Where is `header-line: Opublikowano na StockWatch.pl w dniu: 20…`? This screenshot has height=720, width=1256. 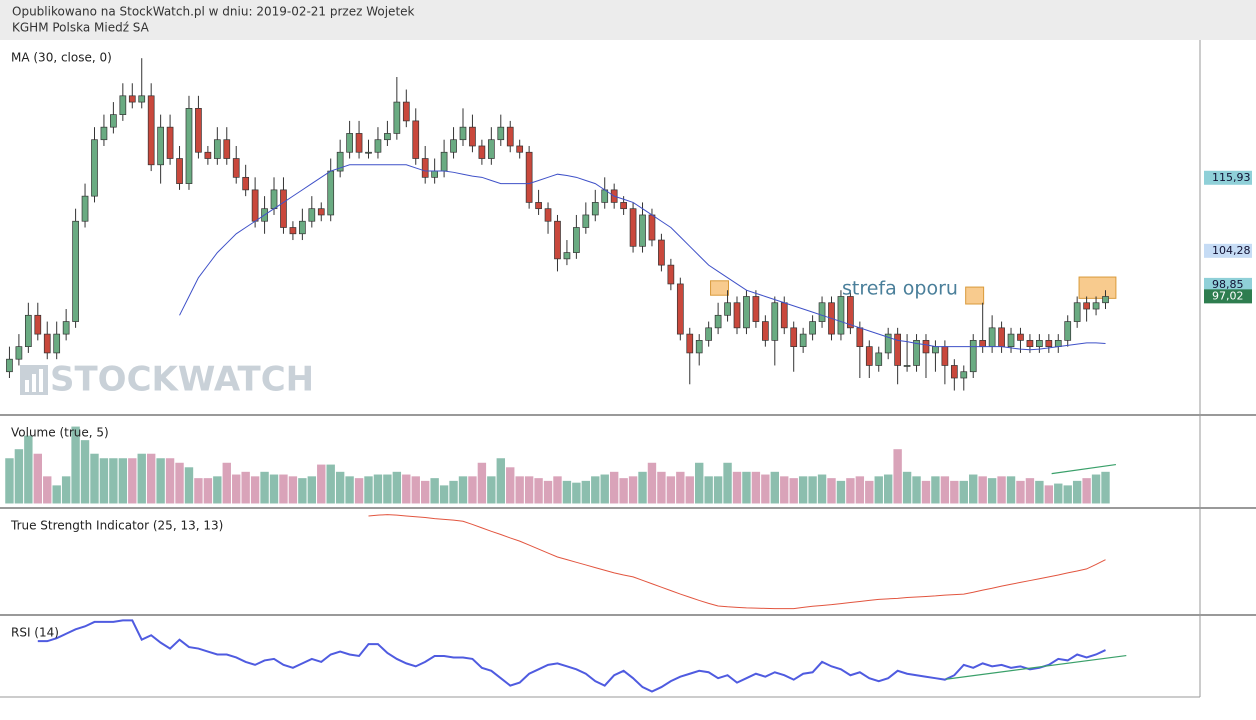
header-line: Opublikowano na StockWatch.pl w dniu: 20… is located at coordinates (213, 12).